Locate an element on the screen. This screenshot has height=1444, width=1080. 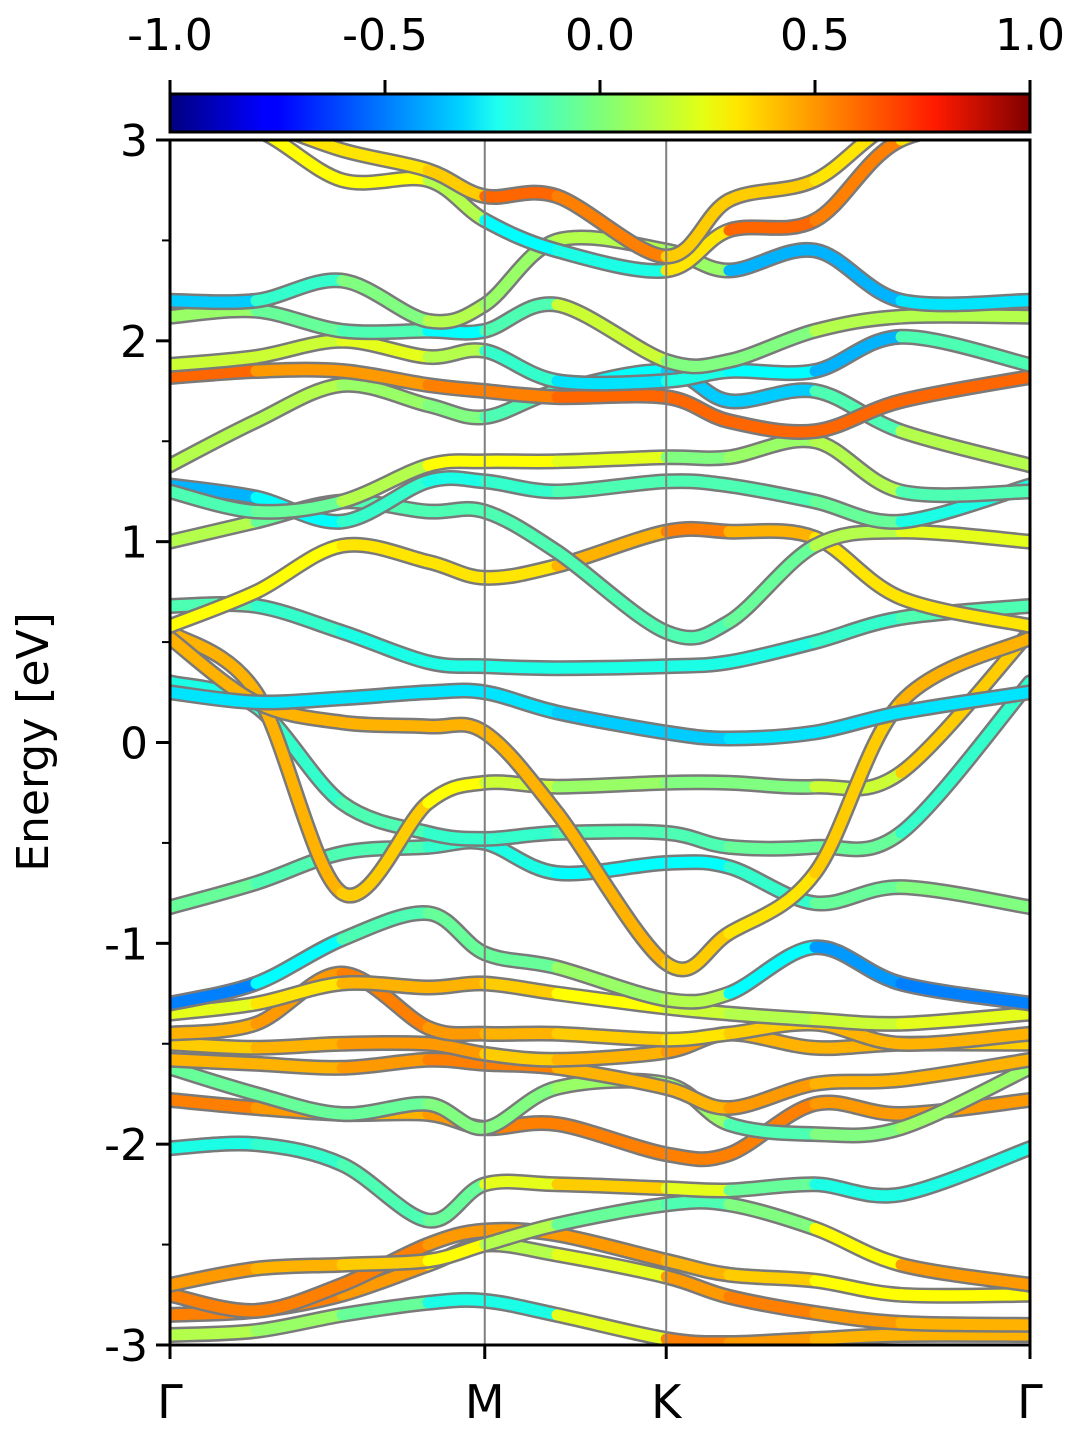
colorbar is located at coordinates (600, 113).